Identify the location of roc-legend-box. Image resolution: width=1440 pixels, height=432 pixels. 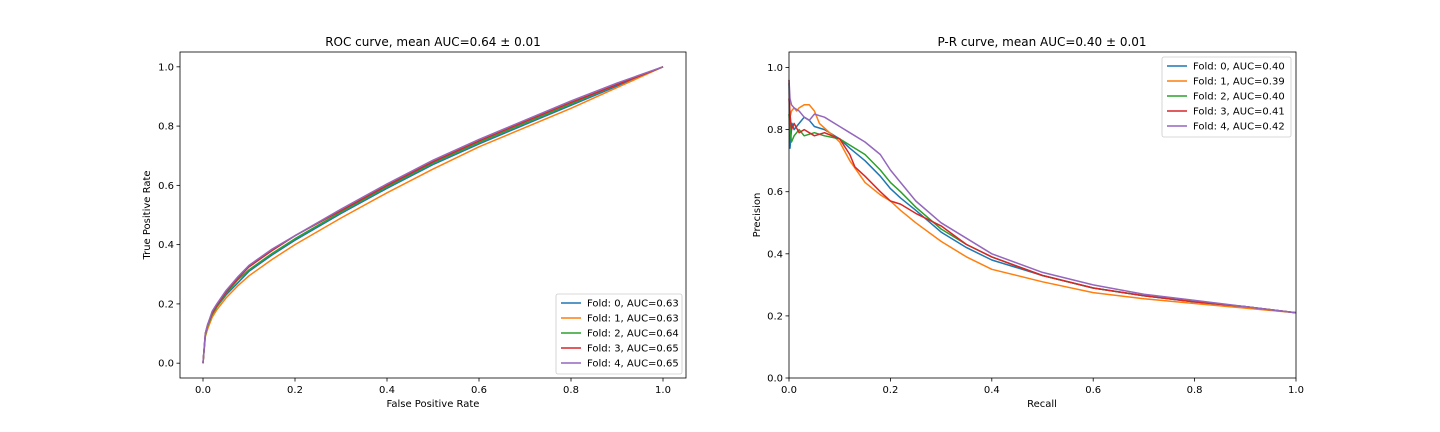
(619, 334).